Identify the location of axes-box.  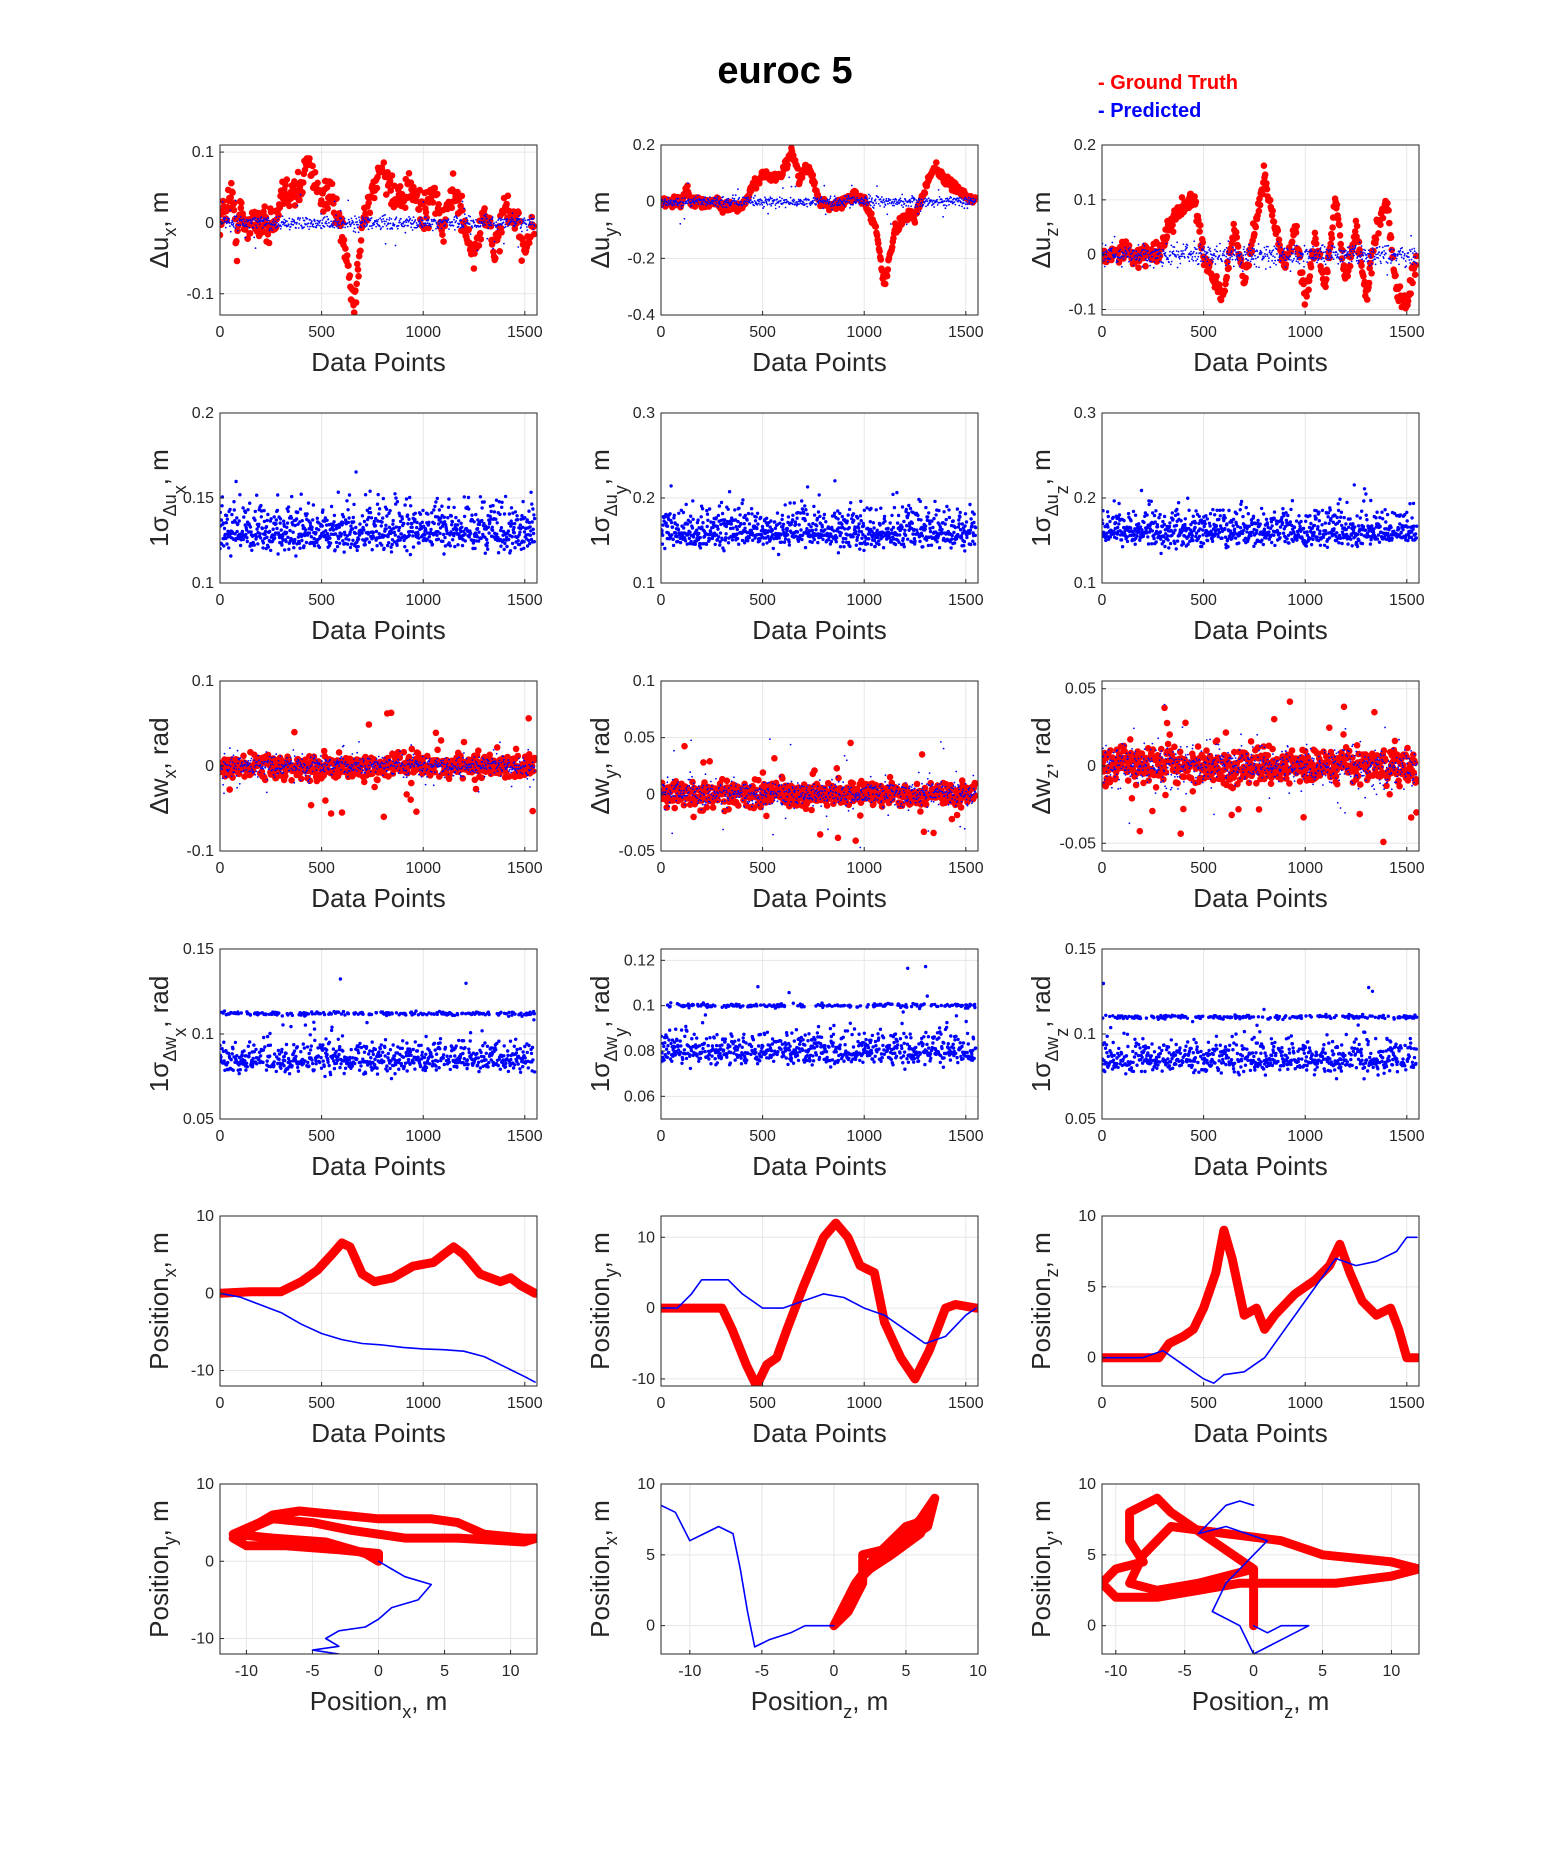
(378, 230).